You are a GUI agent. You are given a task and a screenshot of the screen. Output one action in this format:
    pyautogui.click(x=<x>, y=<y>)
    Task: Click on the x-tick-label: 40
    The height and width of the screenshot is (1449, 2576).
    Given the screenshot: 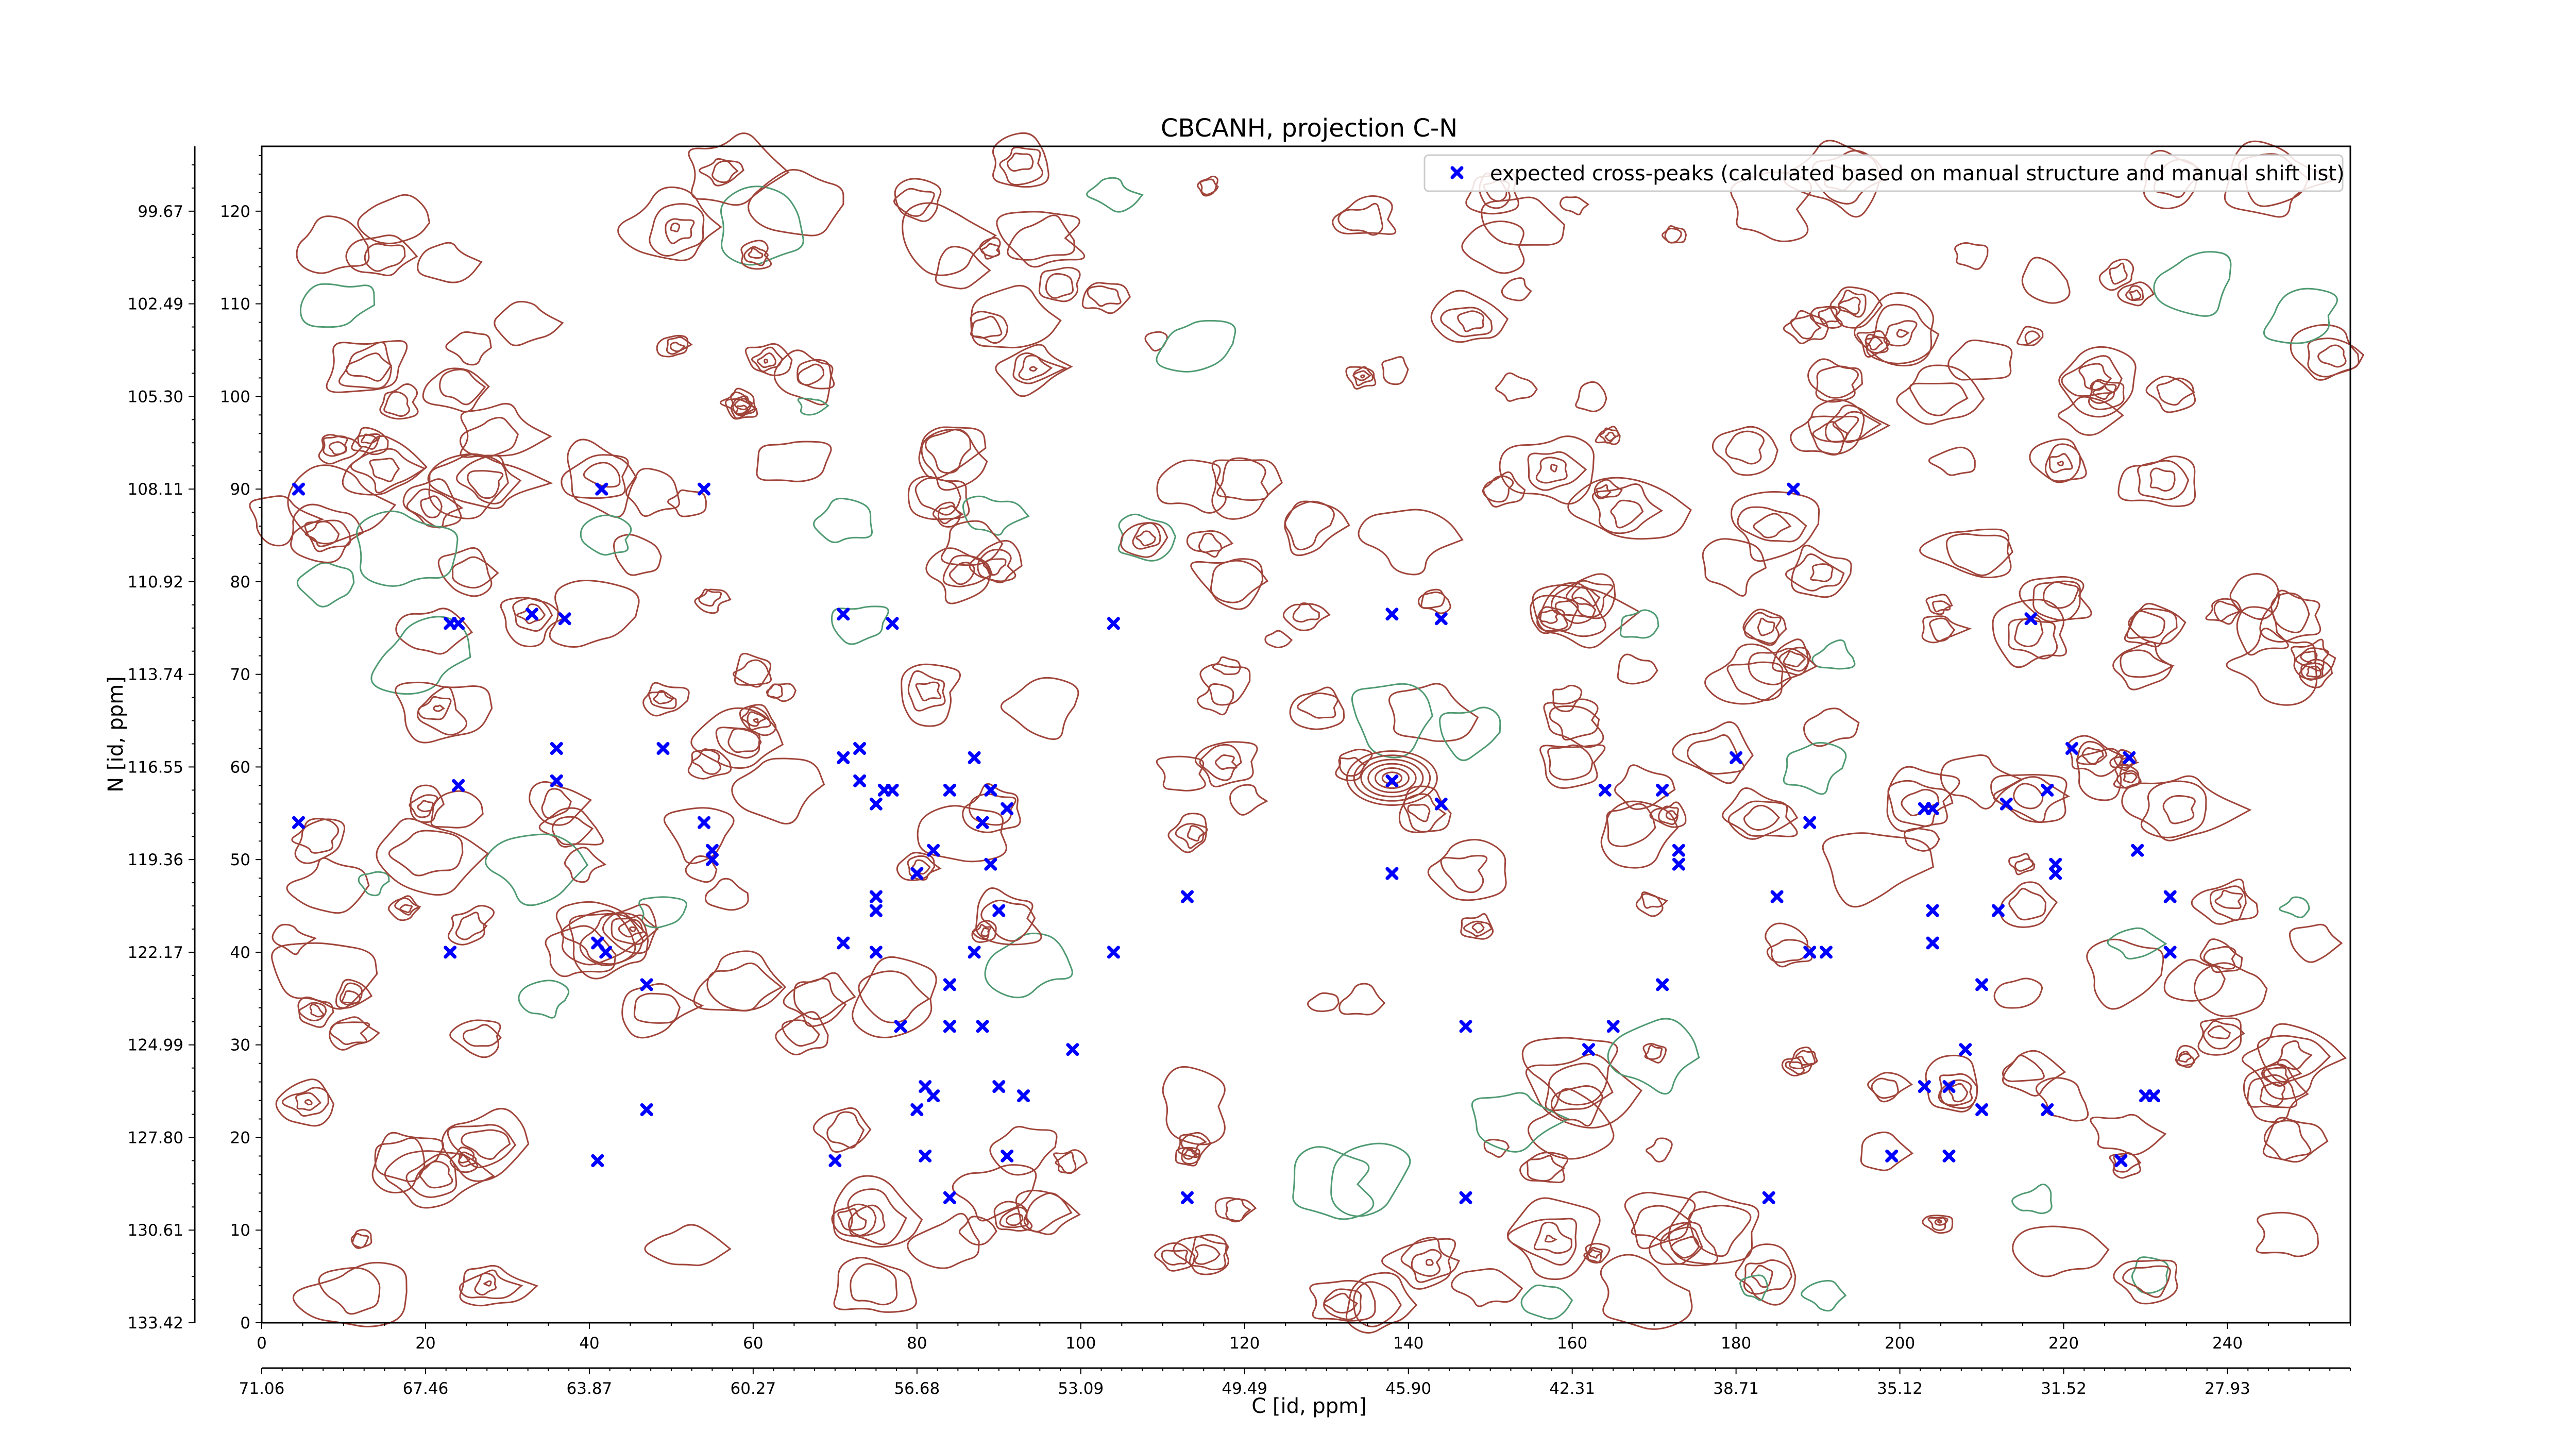 What is the action you would take?
    pyautogui.click(x=589, y=1343)
    